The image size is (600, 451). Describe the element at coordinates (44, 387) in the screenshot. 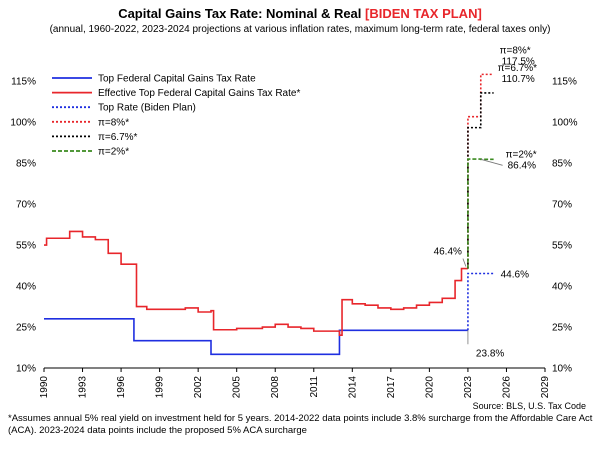

I see `x-tick-label: 1990` at that location.